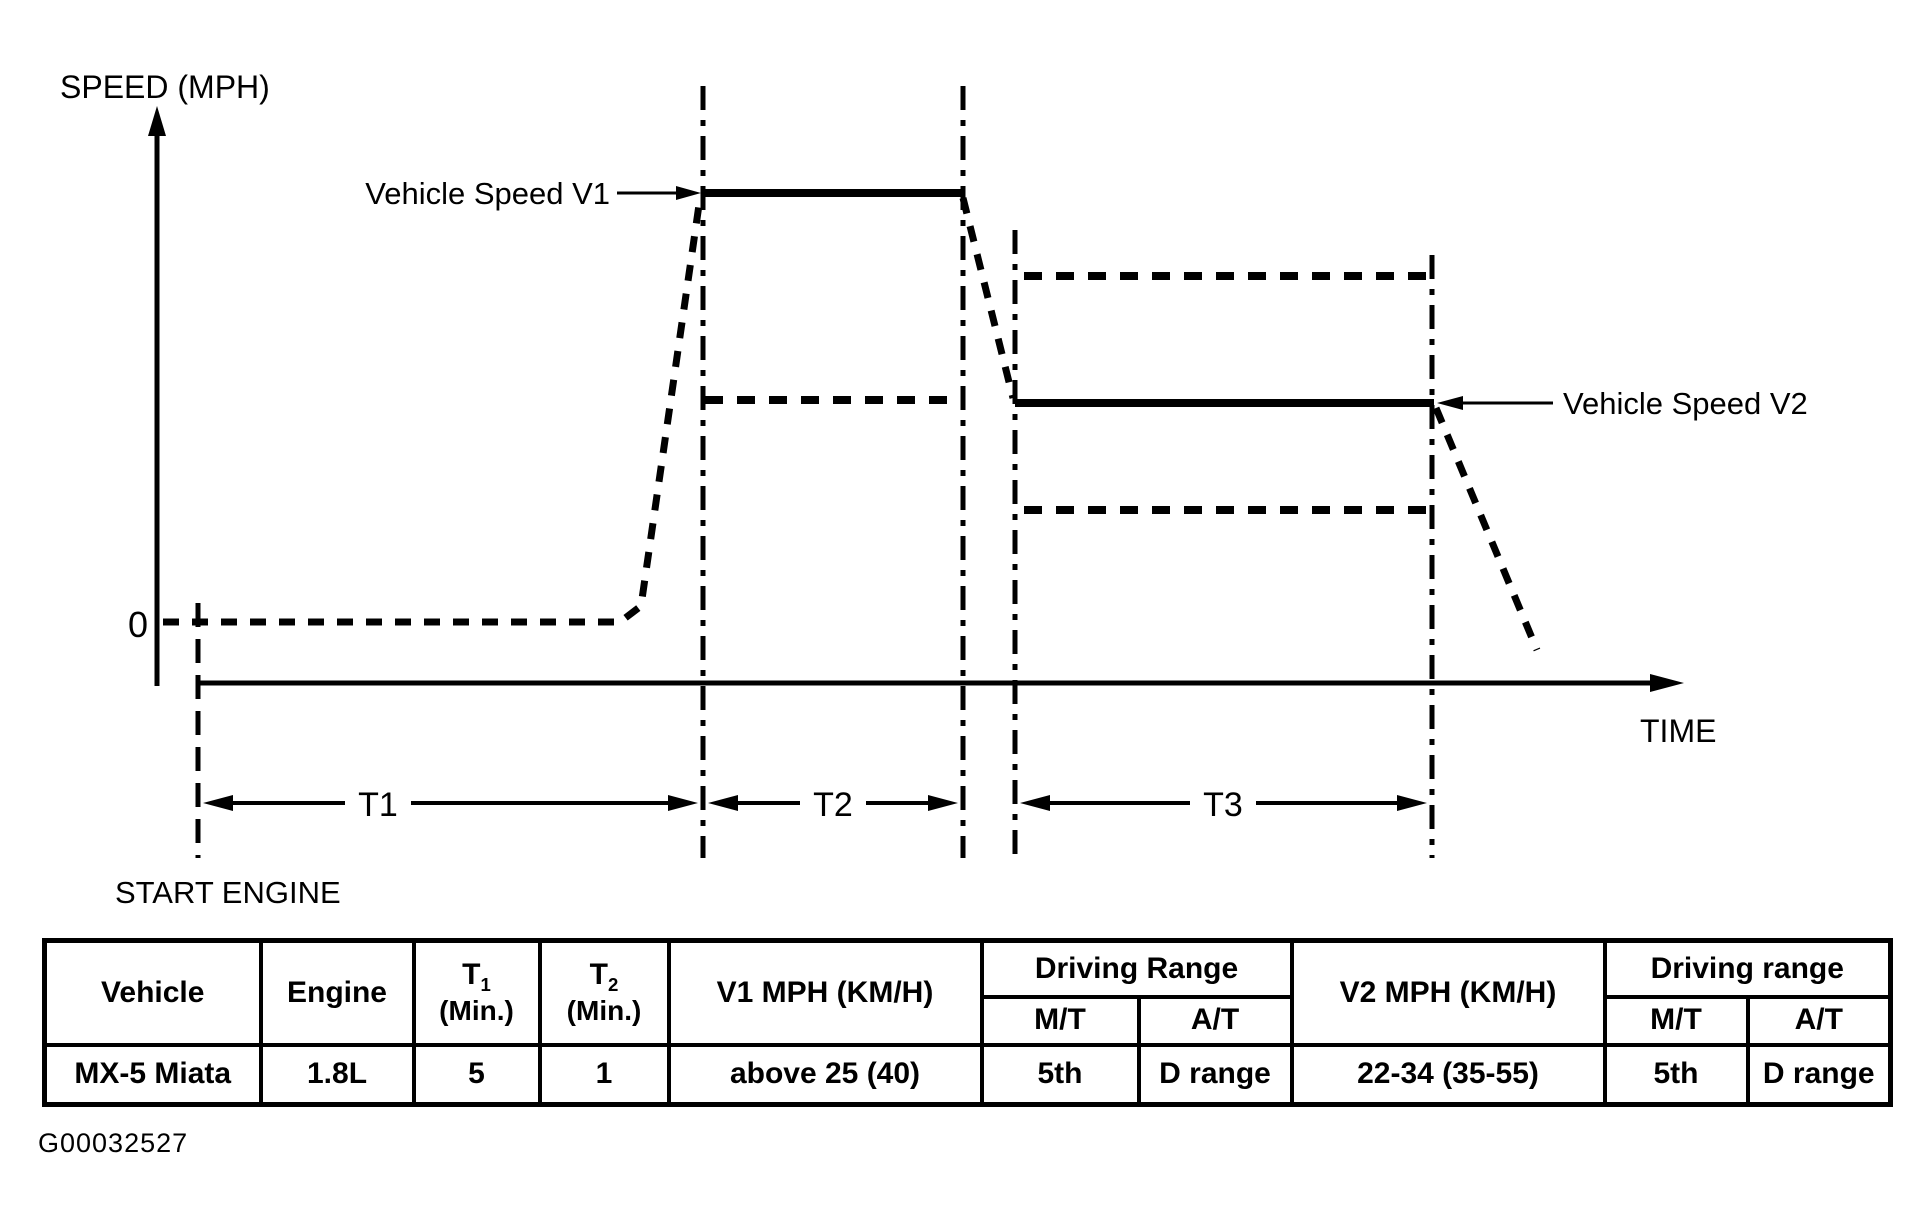 The image size is (1928, 1230). I want to click on header-mt-left: M/T, so click(1060, 1020).